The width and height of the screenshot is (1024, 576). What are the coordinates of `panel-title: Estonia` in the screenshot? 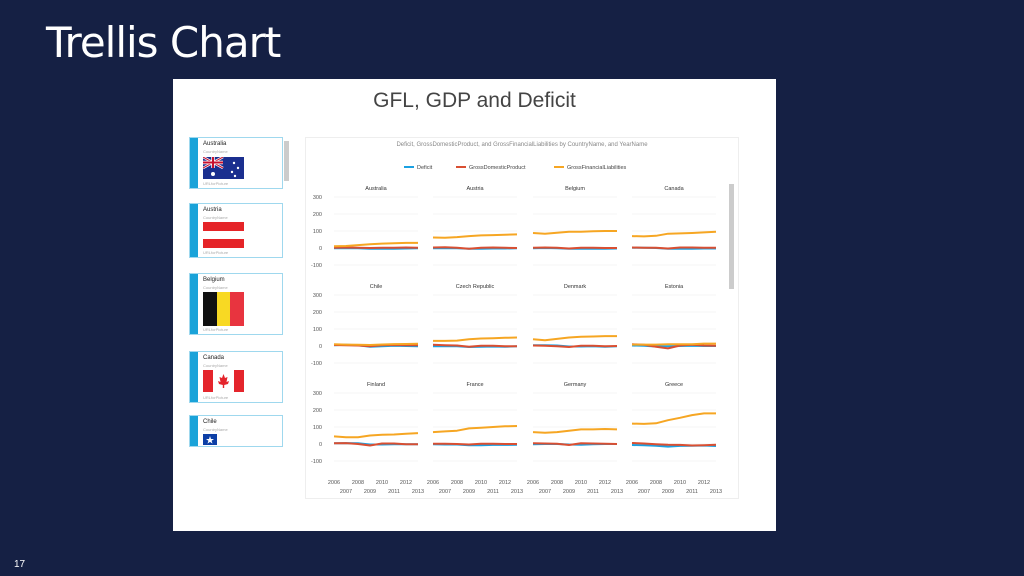 It's located at (674, 287).